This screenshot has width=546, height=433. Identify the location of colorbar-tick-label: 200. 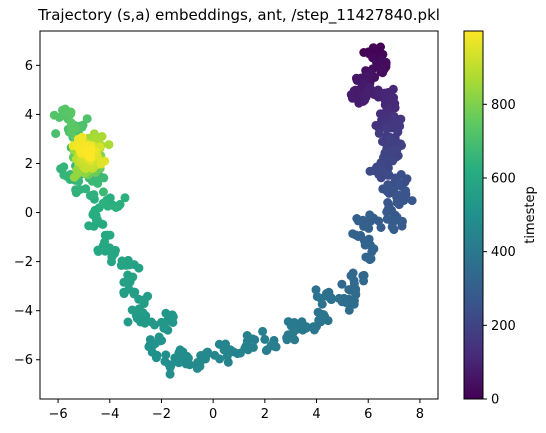
(503, 326).